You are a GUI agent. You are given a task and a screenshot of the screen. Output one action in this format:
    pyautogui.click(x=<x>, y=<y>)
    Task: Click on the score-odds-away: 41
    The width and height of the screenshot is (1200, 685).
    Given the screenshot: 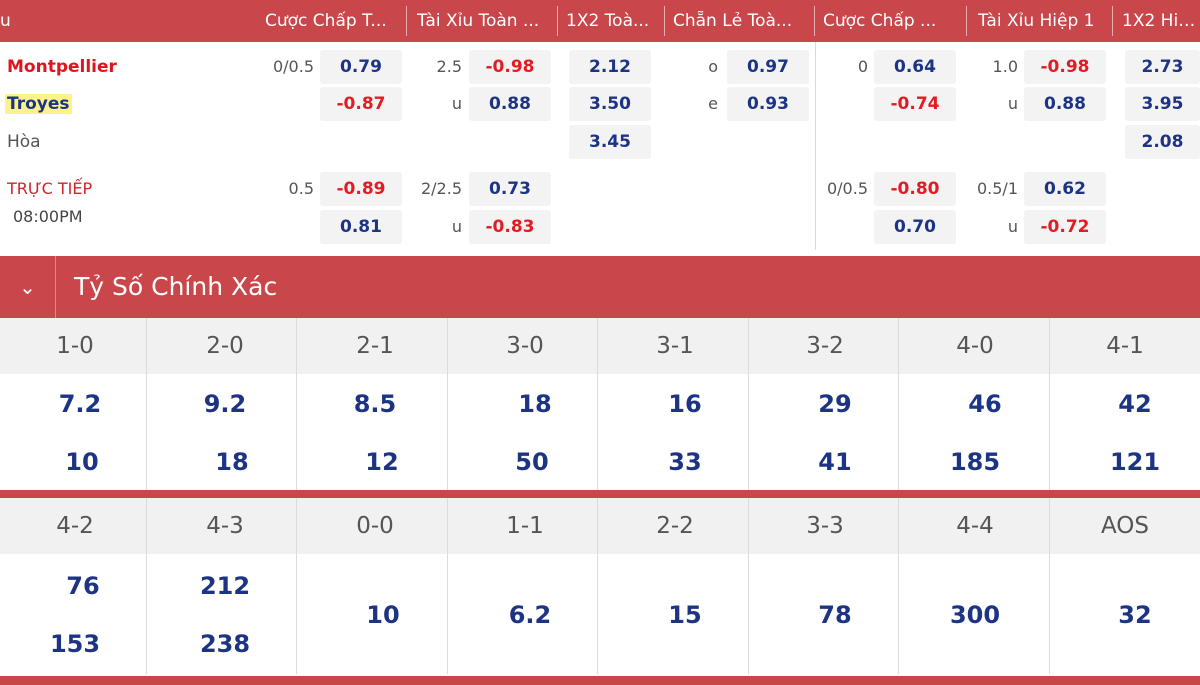 What is the action you would take?
    pyautogui.click(x=835, y=462)
    